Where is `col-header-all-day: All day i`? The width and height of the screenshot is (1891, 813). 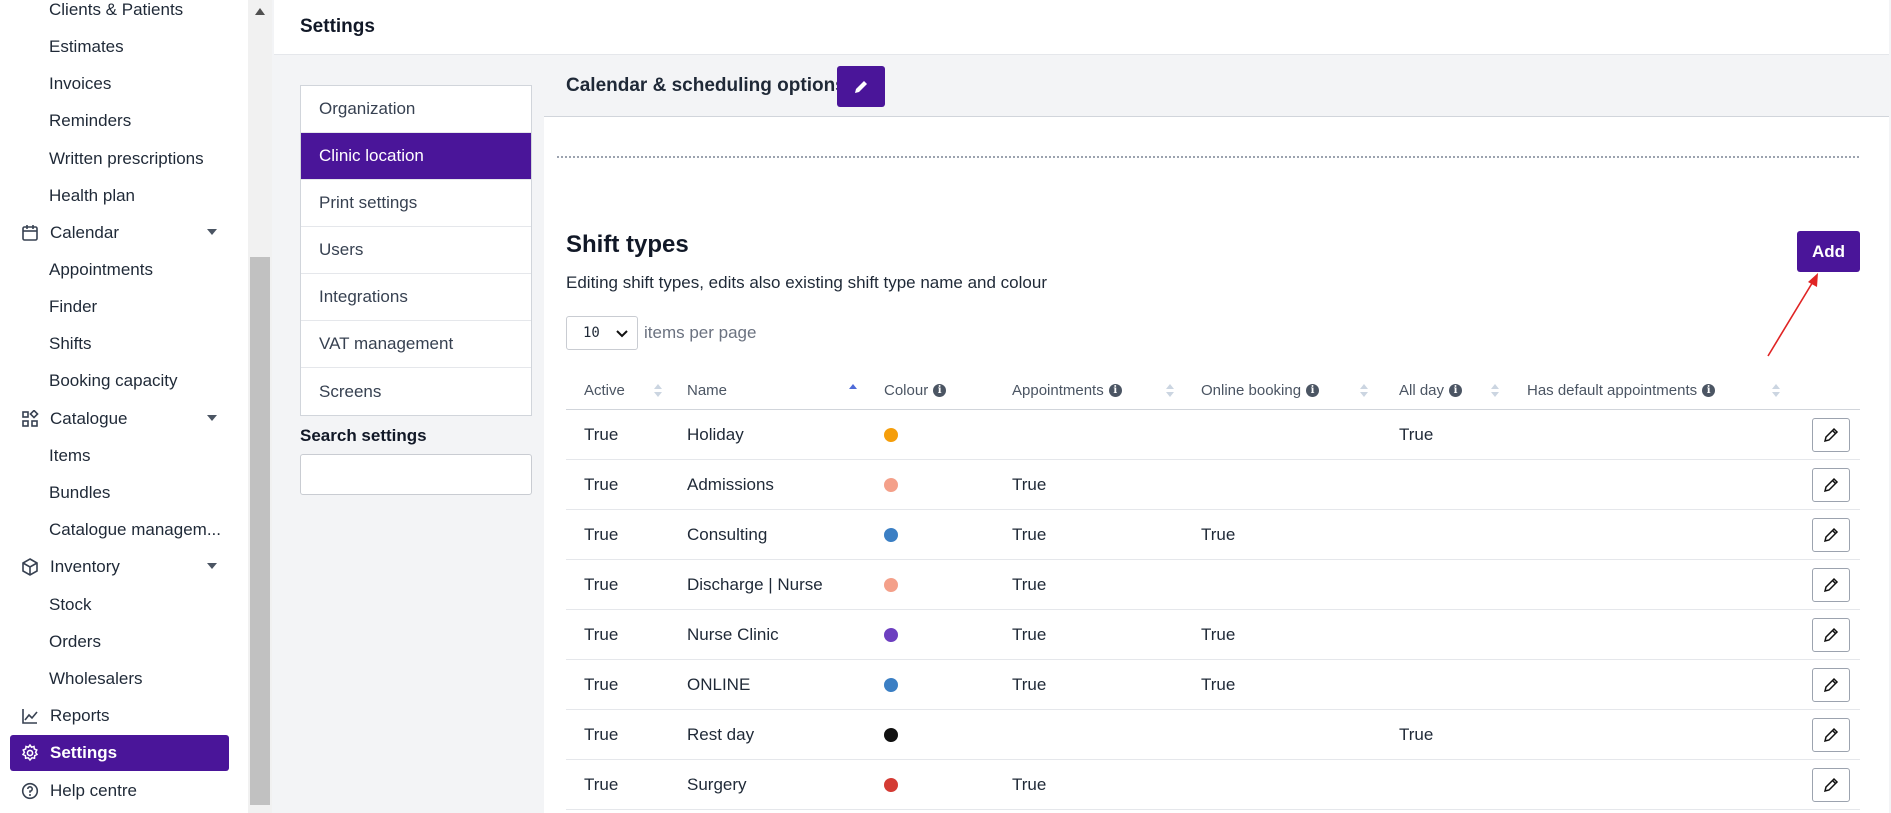 col-header-all-day: All day i is located at coordinates (1431, 390).